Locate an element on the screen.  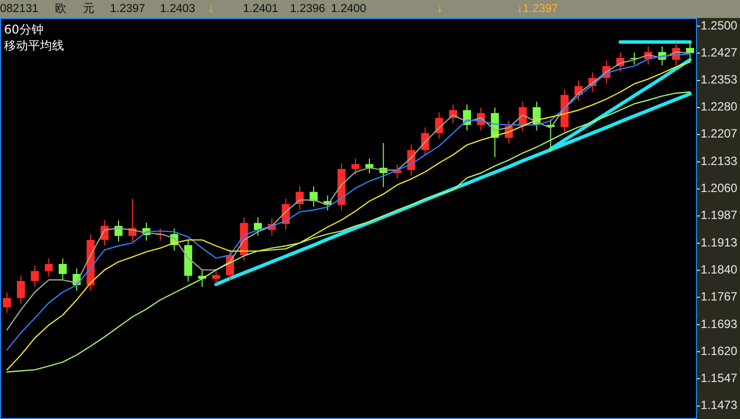
y-tick-label: 1.2353 is located at coordinates (719, 79).